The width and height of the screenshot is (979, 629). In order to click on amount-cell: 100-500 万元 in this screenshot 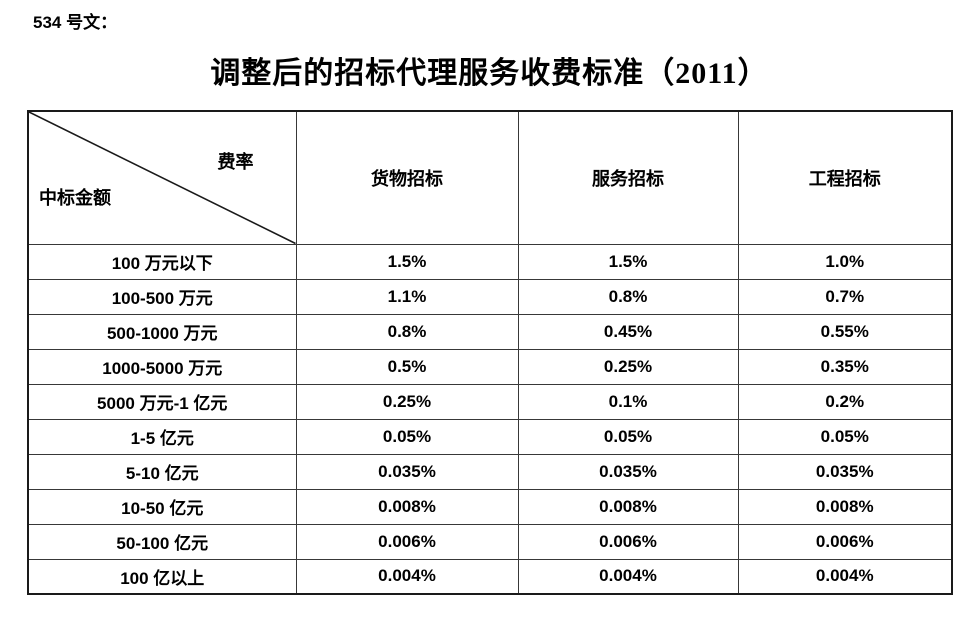, I will do `click(162, 296)`.